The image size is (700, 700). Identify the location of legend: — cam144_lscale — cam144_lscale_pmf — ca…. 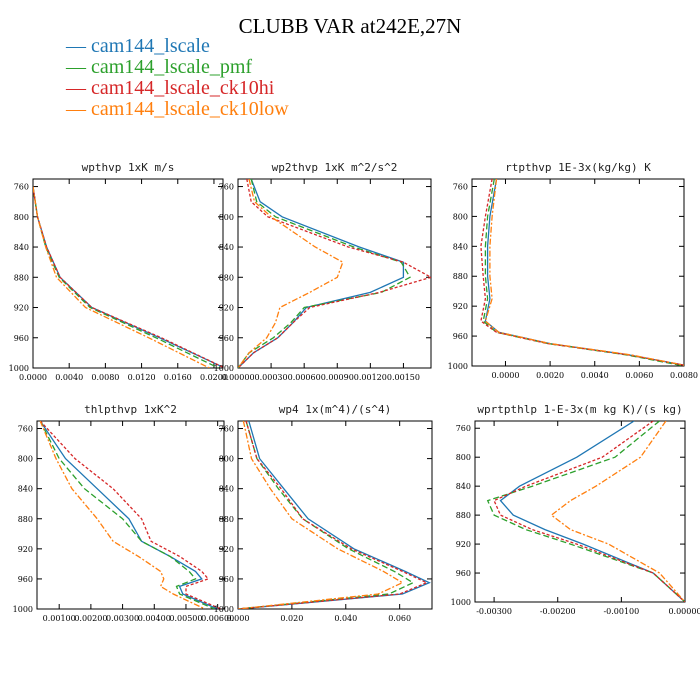
(177, 78).